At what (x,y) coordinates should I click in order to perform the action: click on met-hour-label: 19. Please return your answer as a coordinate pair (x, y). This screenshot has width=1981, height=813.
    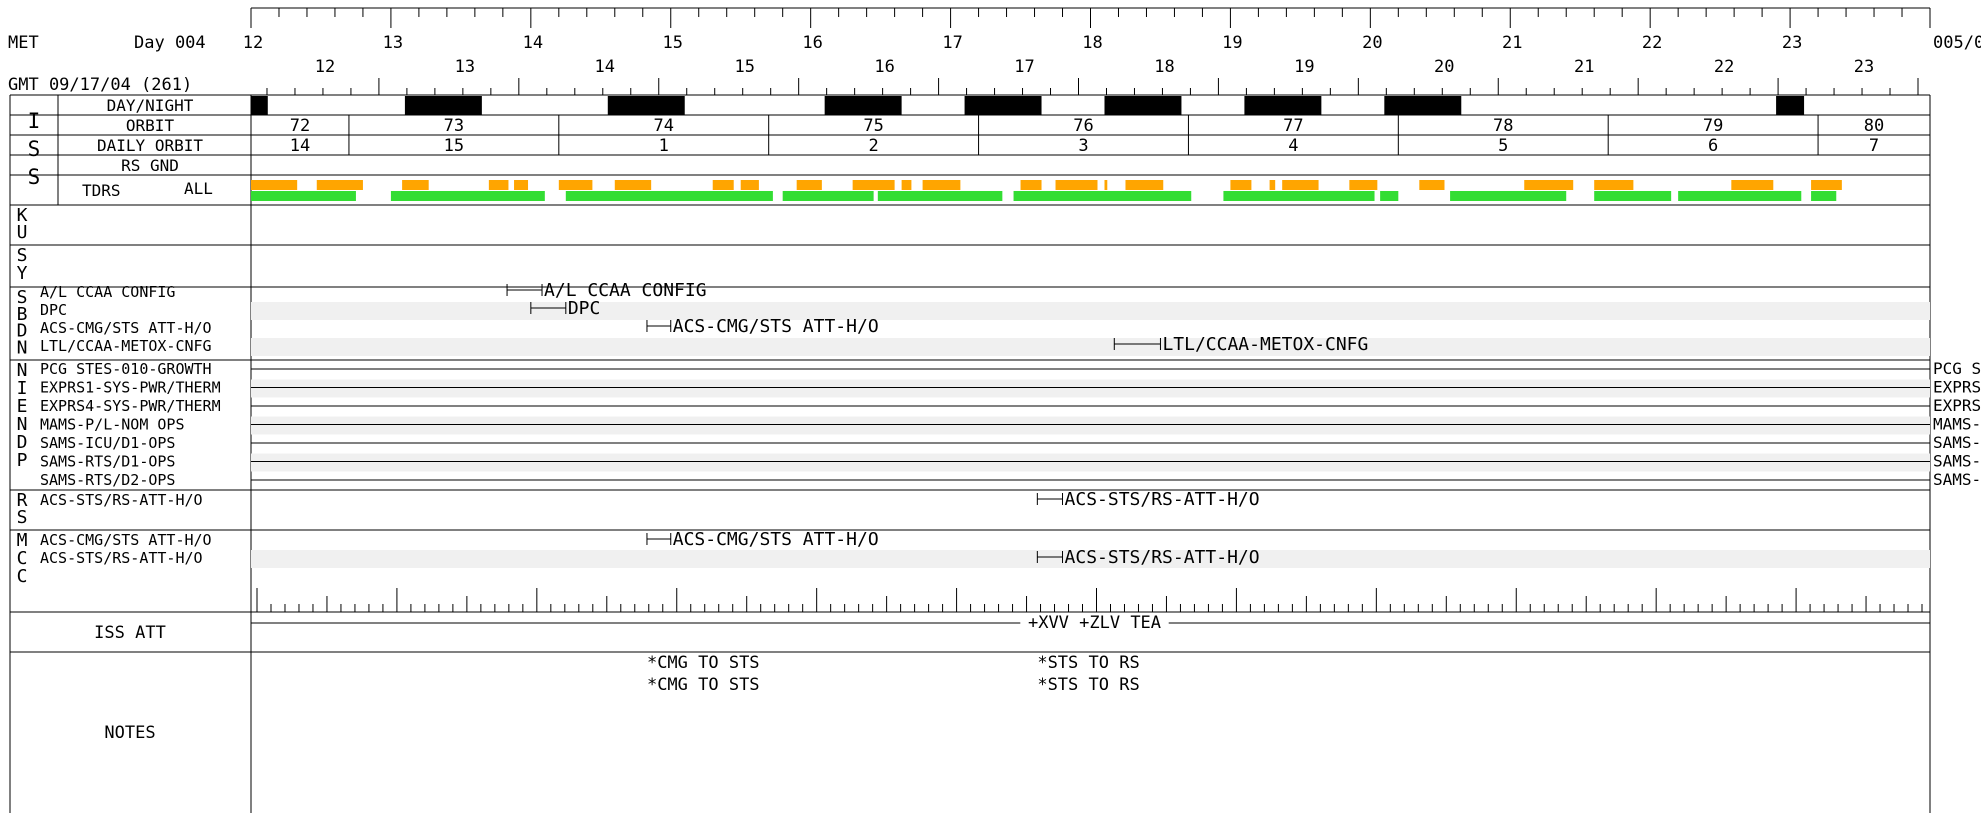
    Looking at the image, I should click on (1232, 43).